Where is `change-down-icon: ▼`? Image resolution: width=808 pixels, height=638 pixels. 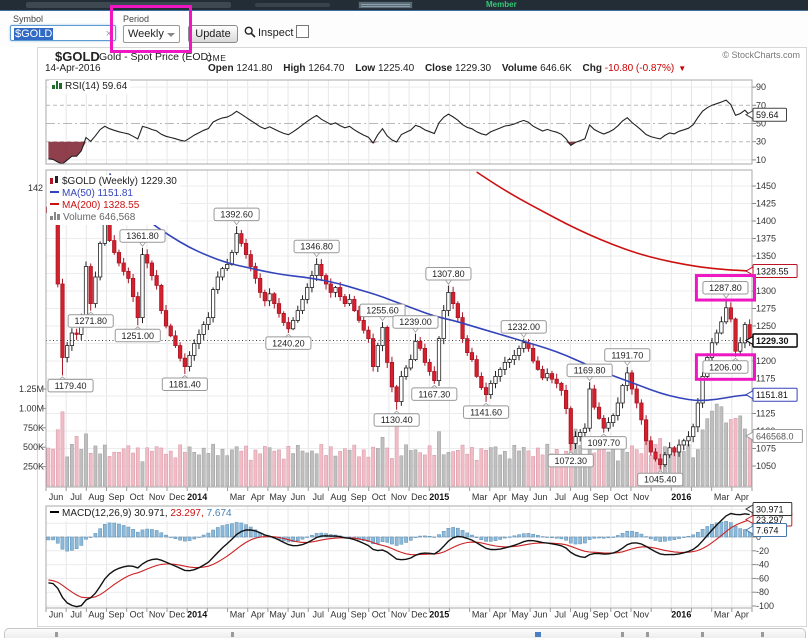
change-down-icon: ▼ is located at coordinates (682, 68).